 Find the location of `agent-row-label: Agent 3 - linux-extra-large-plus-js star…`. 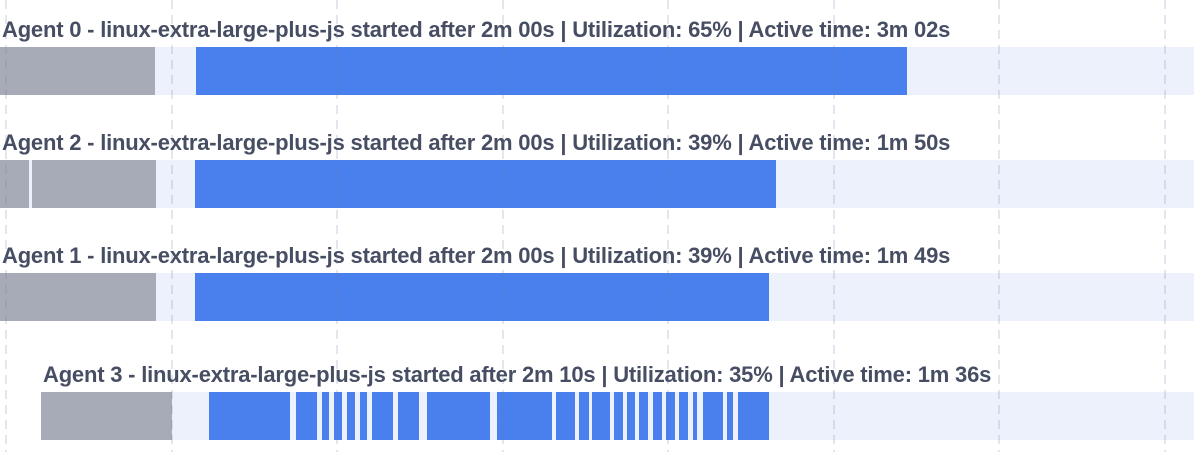

agent-row-label: Agent 3 - linux-extra-large-plus-js star… is located at coordinates (517, 374).